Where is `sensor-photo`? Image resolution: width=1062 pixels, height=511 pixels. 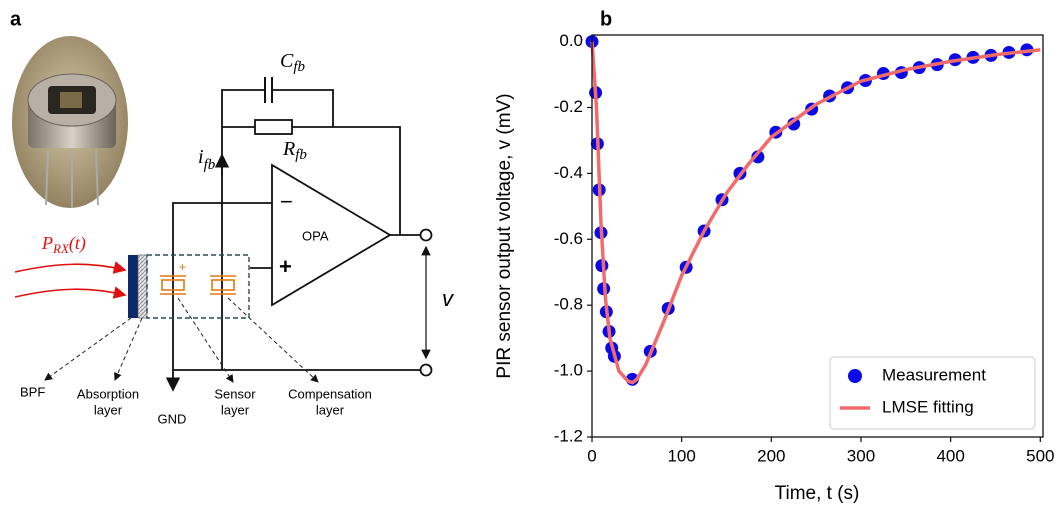
sensor-photo is located at coordinates (70, 122).